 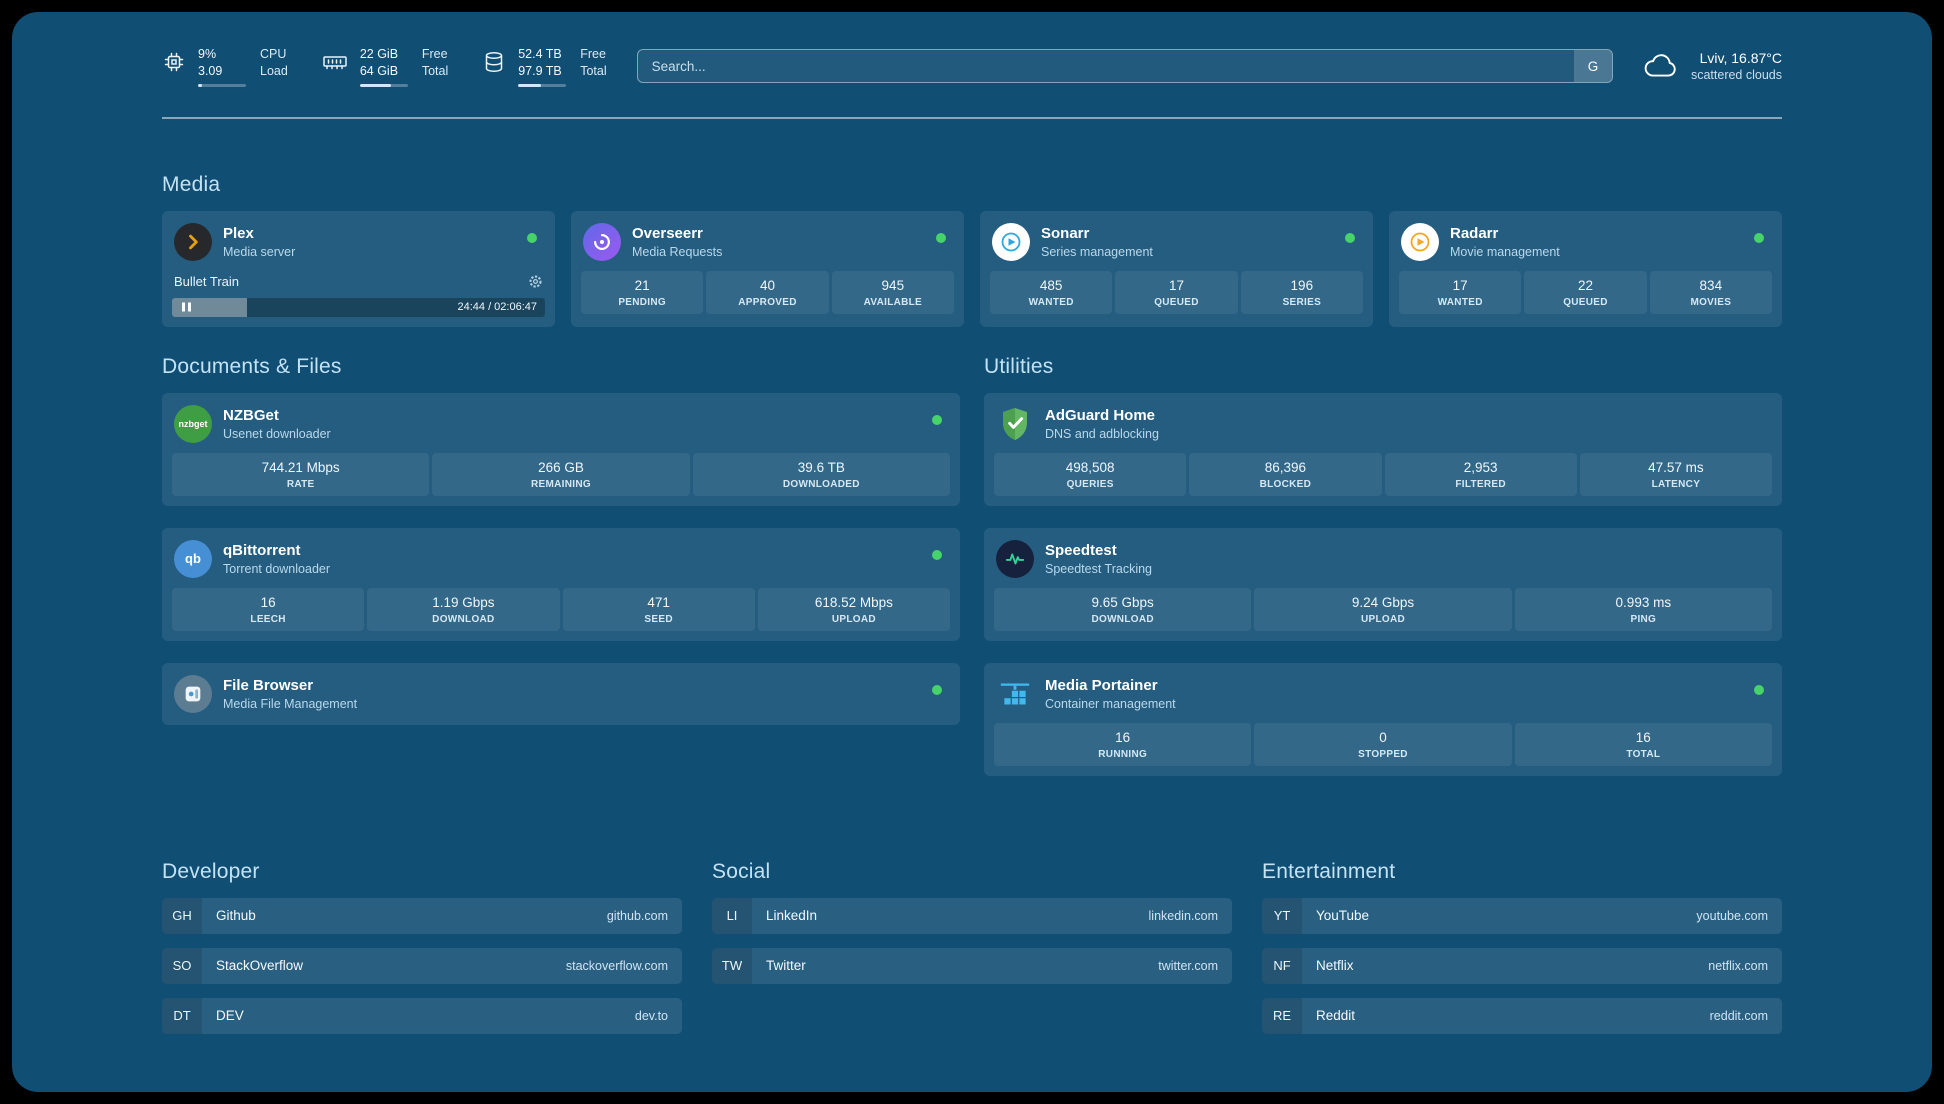 I want to click on stat-tile: 40 APPROVED, so click(x=767, y=292).